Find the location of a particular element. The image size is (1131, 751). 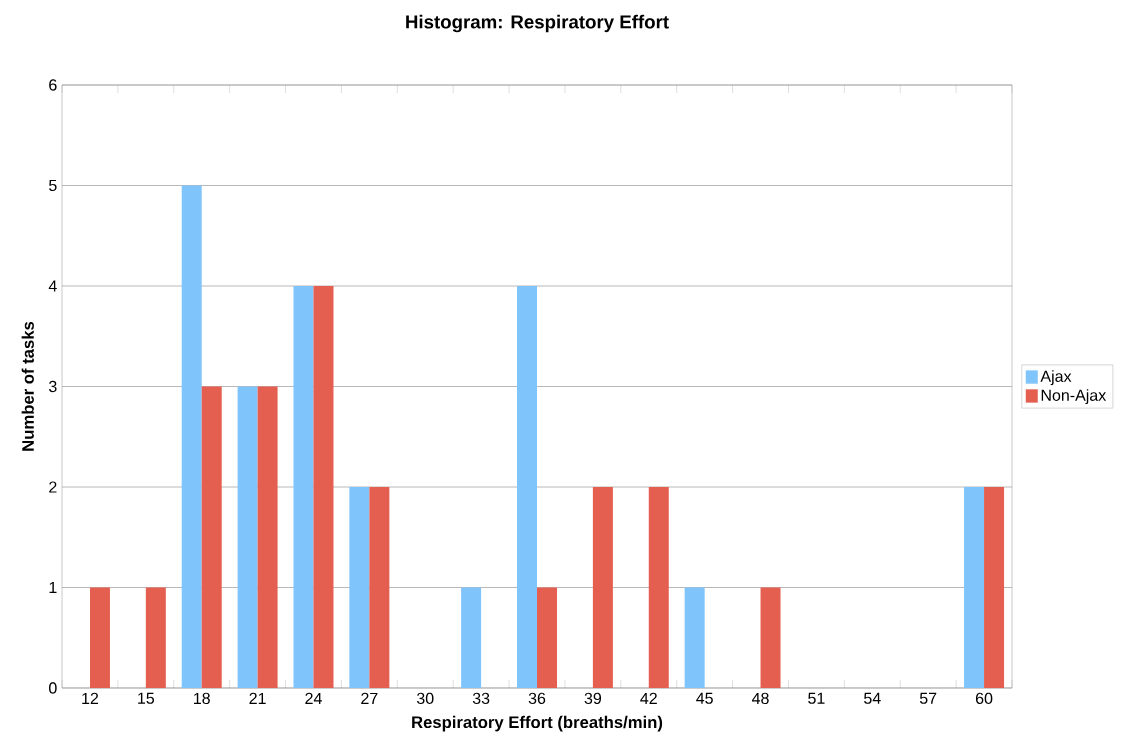

y-tick-label: 0 is located at coordinates (53, 688).